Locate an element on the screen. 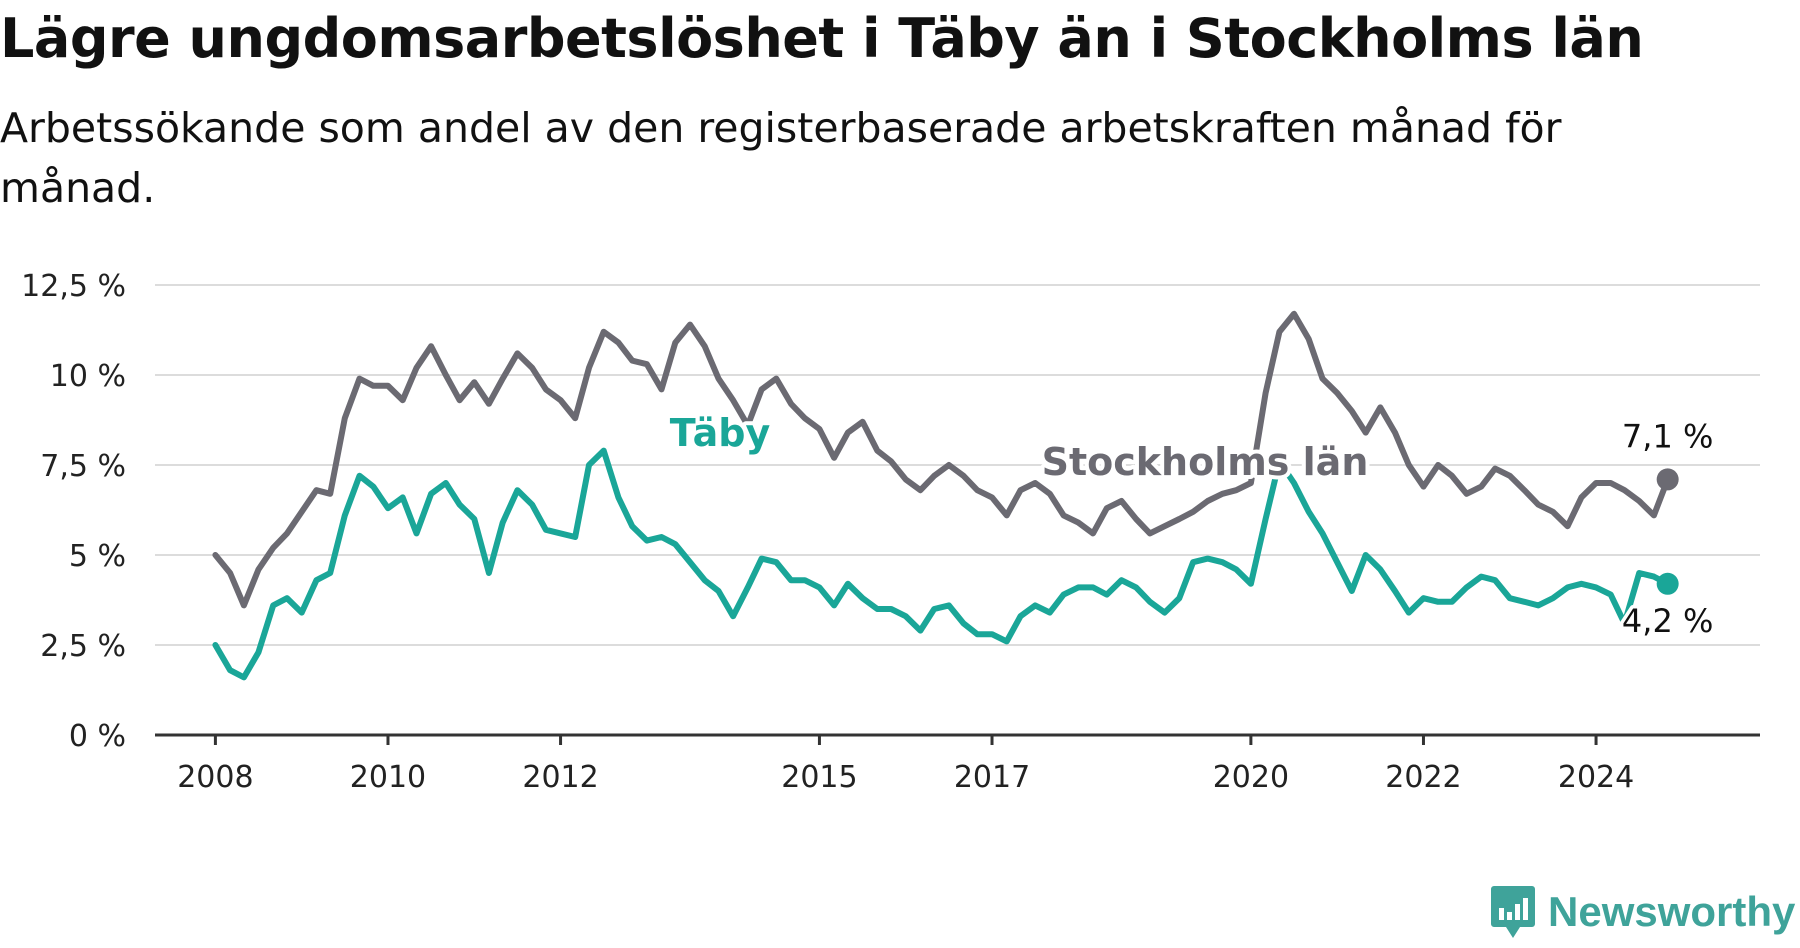 The height and width of the screenshot is (948, 1800). x-tick-label: 2017 is located at coordinates (992, 775).